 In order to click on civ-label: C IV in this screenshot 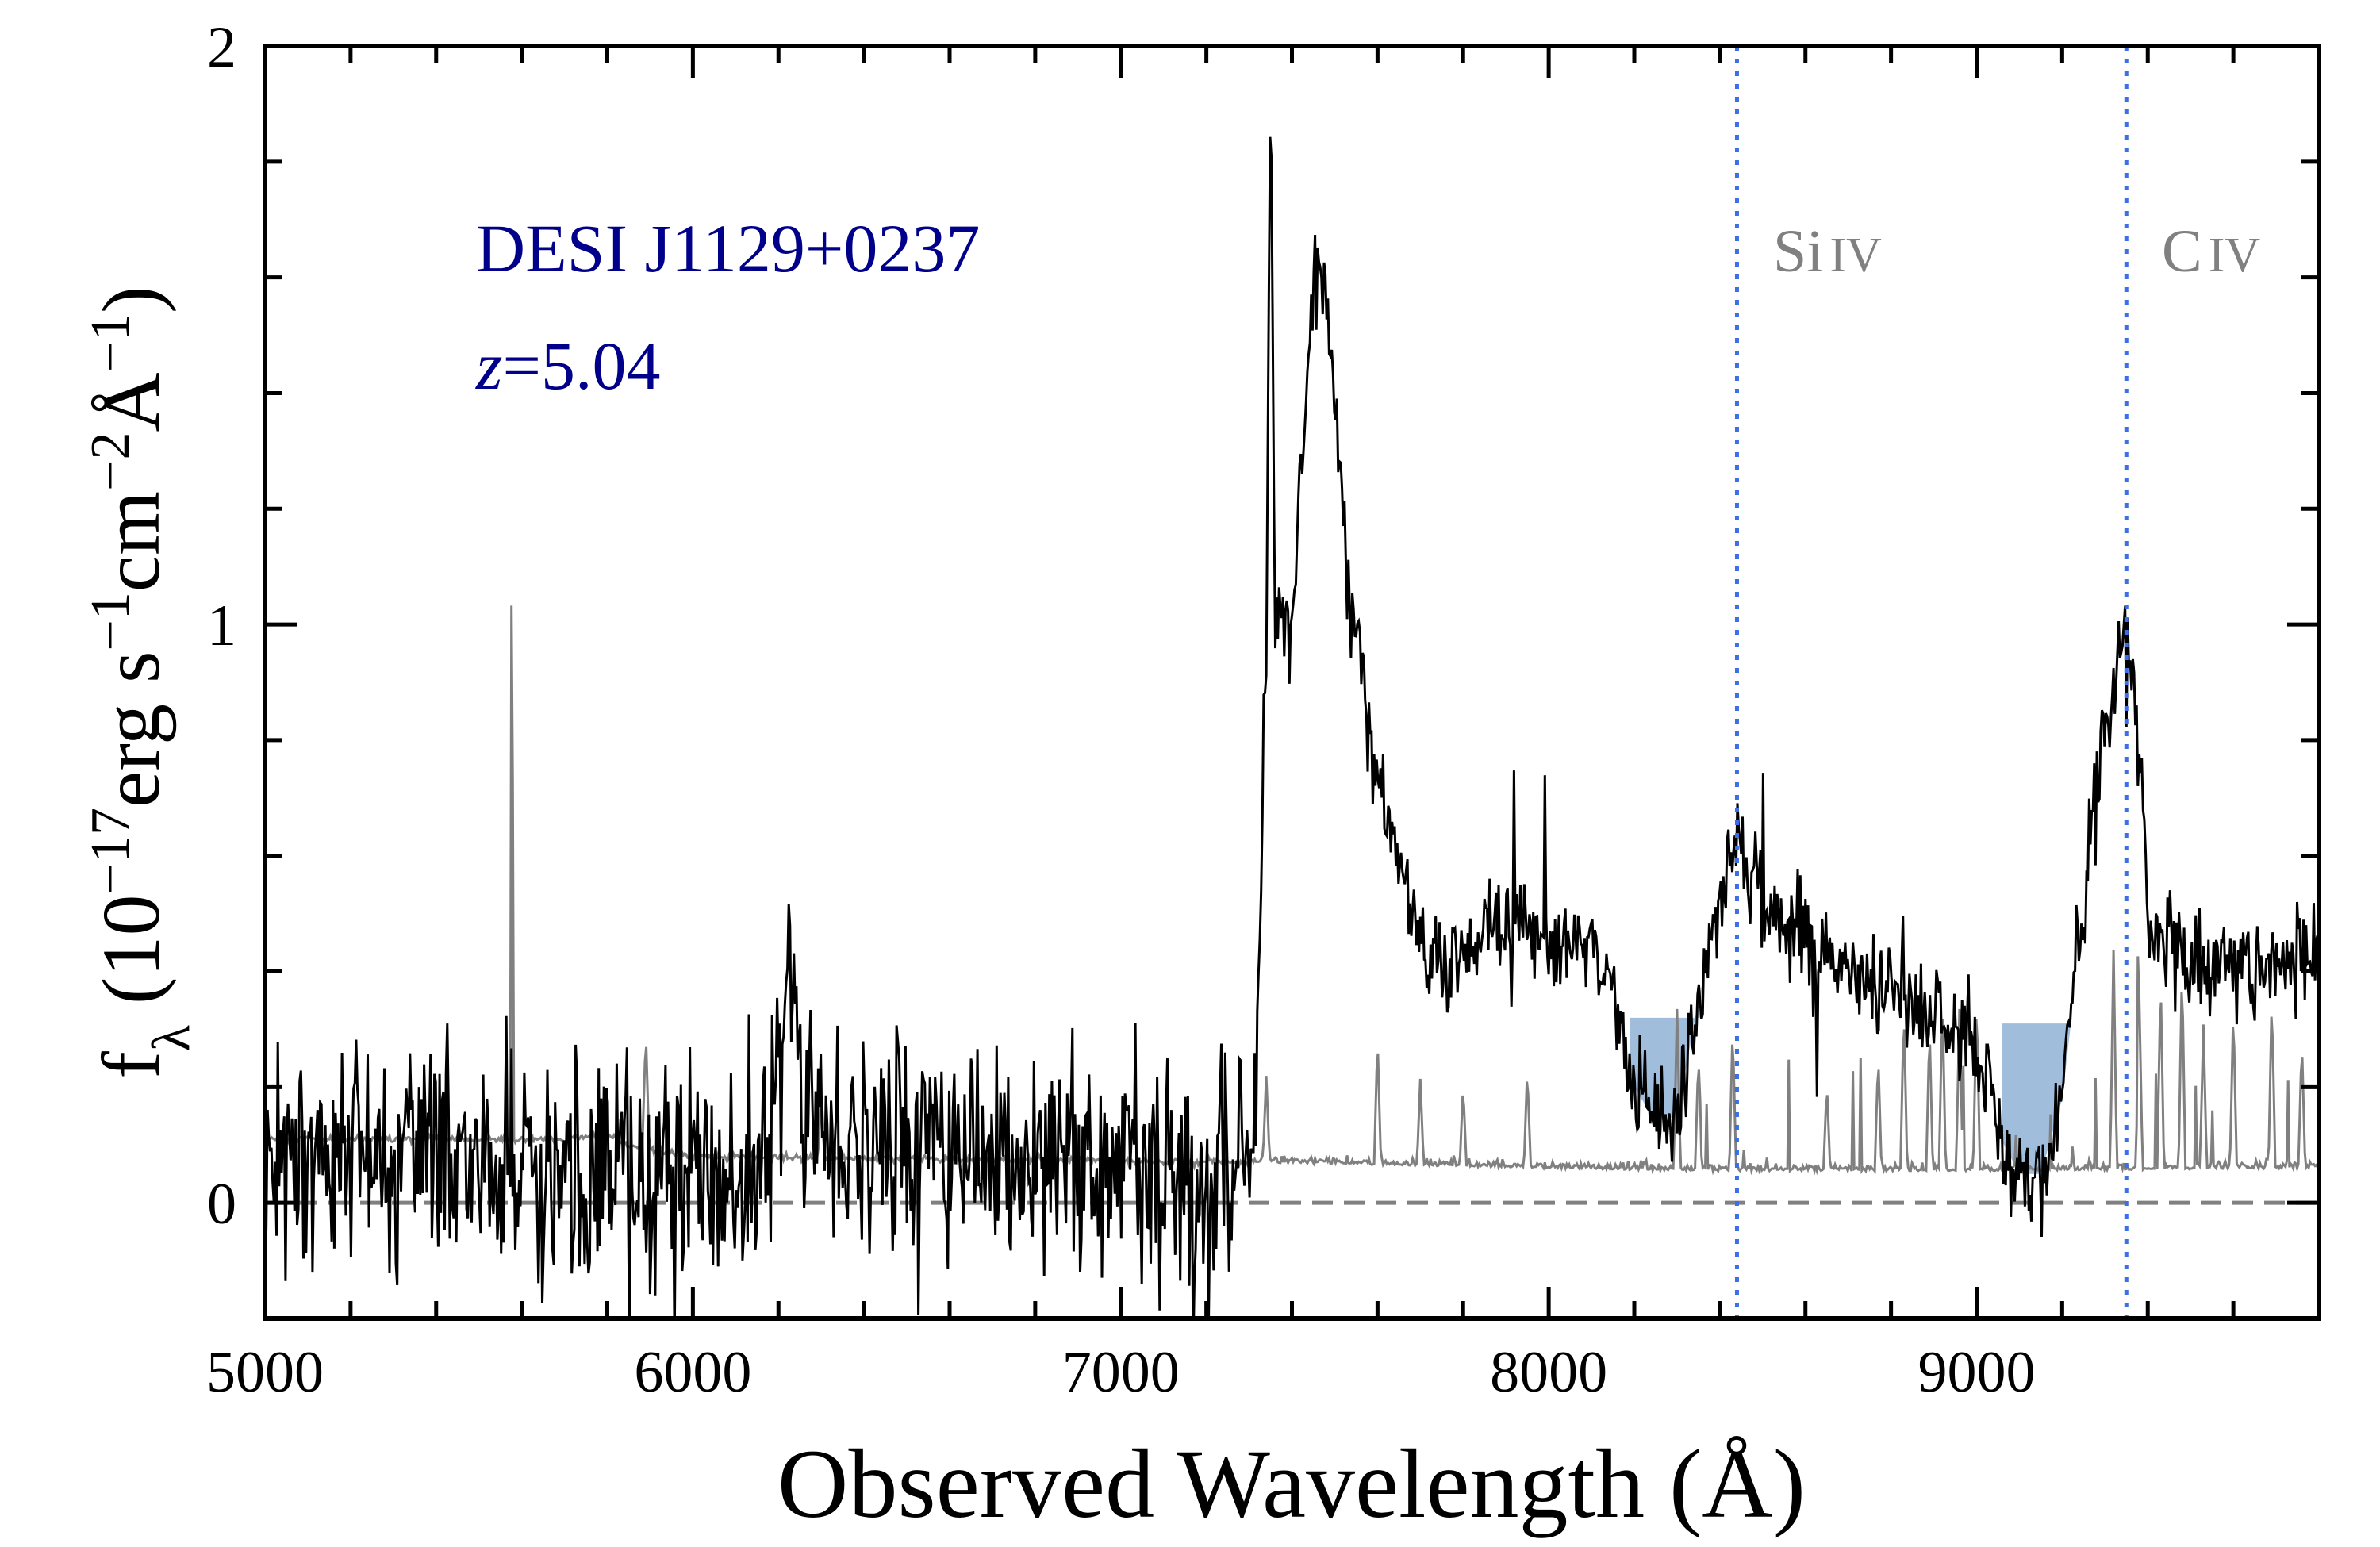, I will do `click(2211, 251)`.